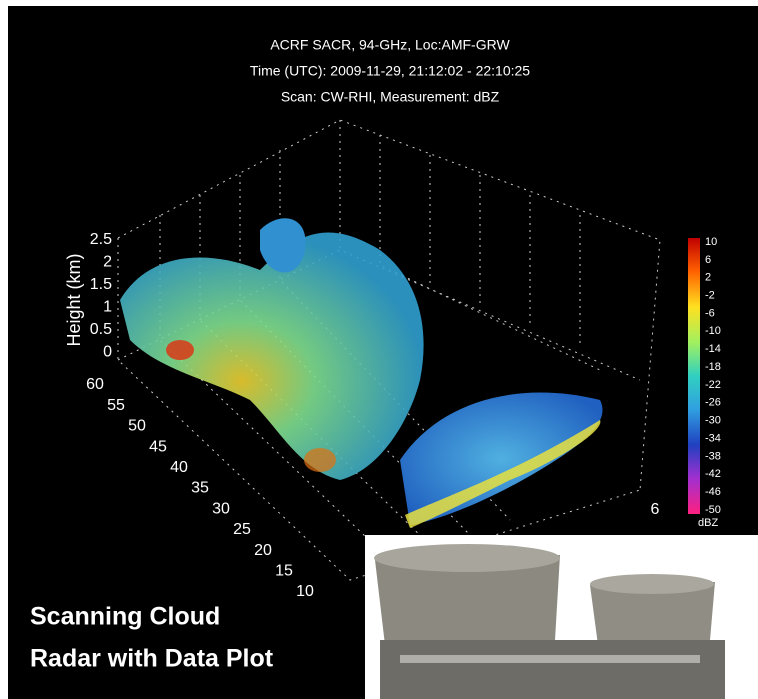 The width and height of the screenshot is (758, 699). What do you see at coordinates (708, 260) in the screenshot?
I see `colorbar-tick-label: 6` at bounding box center [708, 260].